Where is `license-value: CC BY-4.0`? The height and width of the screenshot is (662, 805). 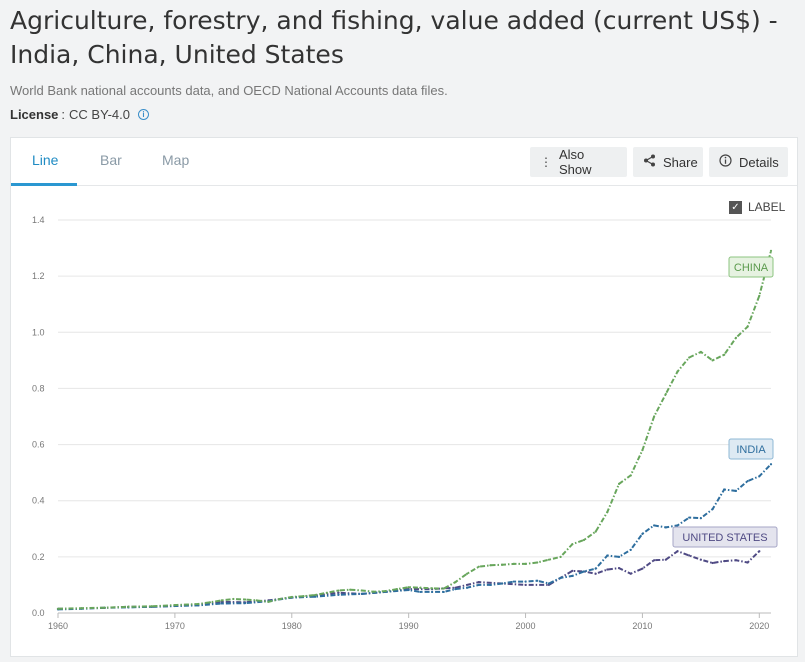
license-value: CC BY-4.0 is located at coordinates (99, 114).